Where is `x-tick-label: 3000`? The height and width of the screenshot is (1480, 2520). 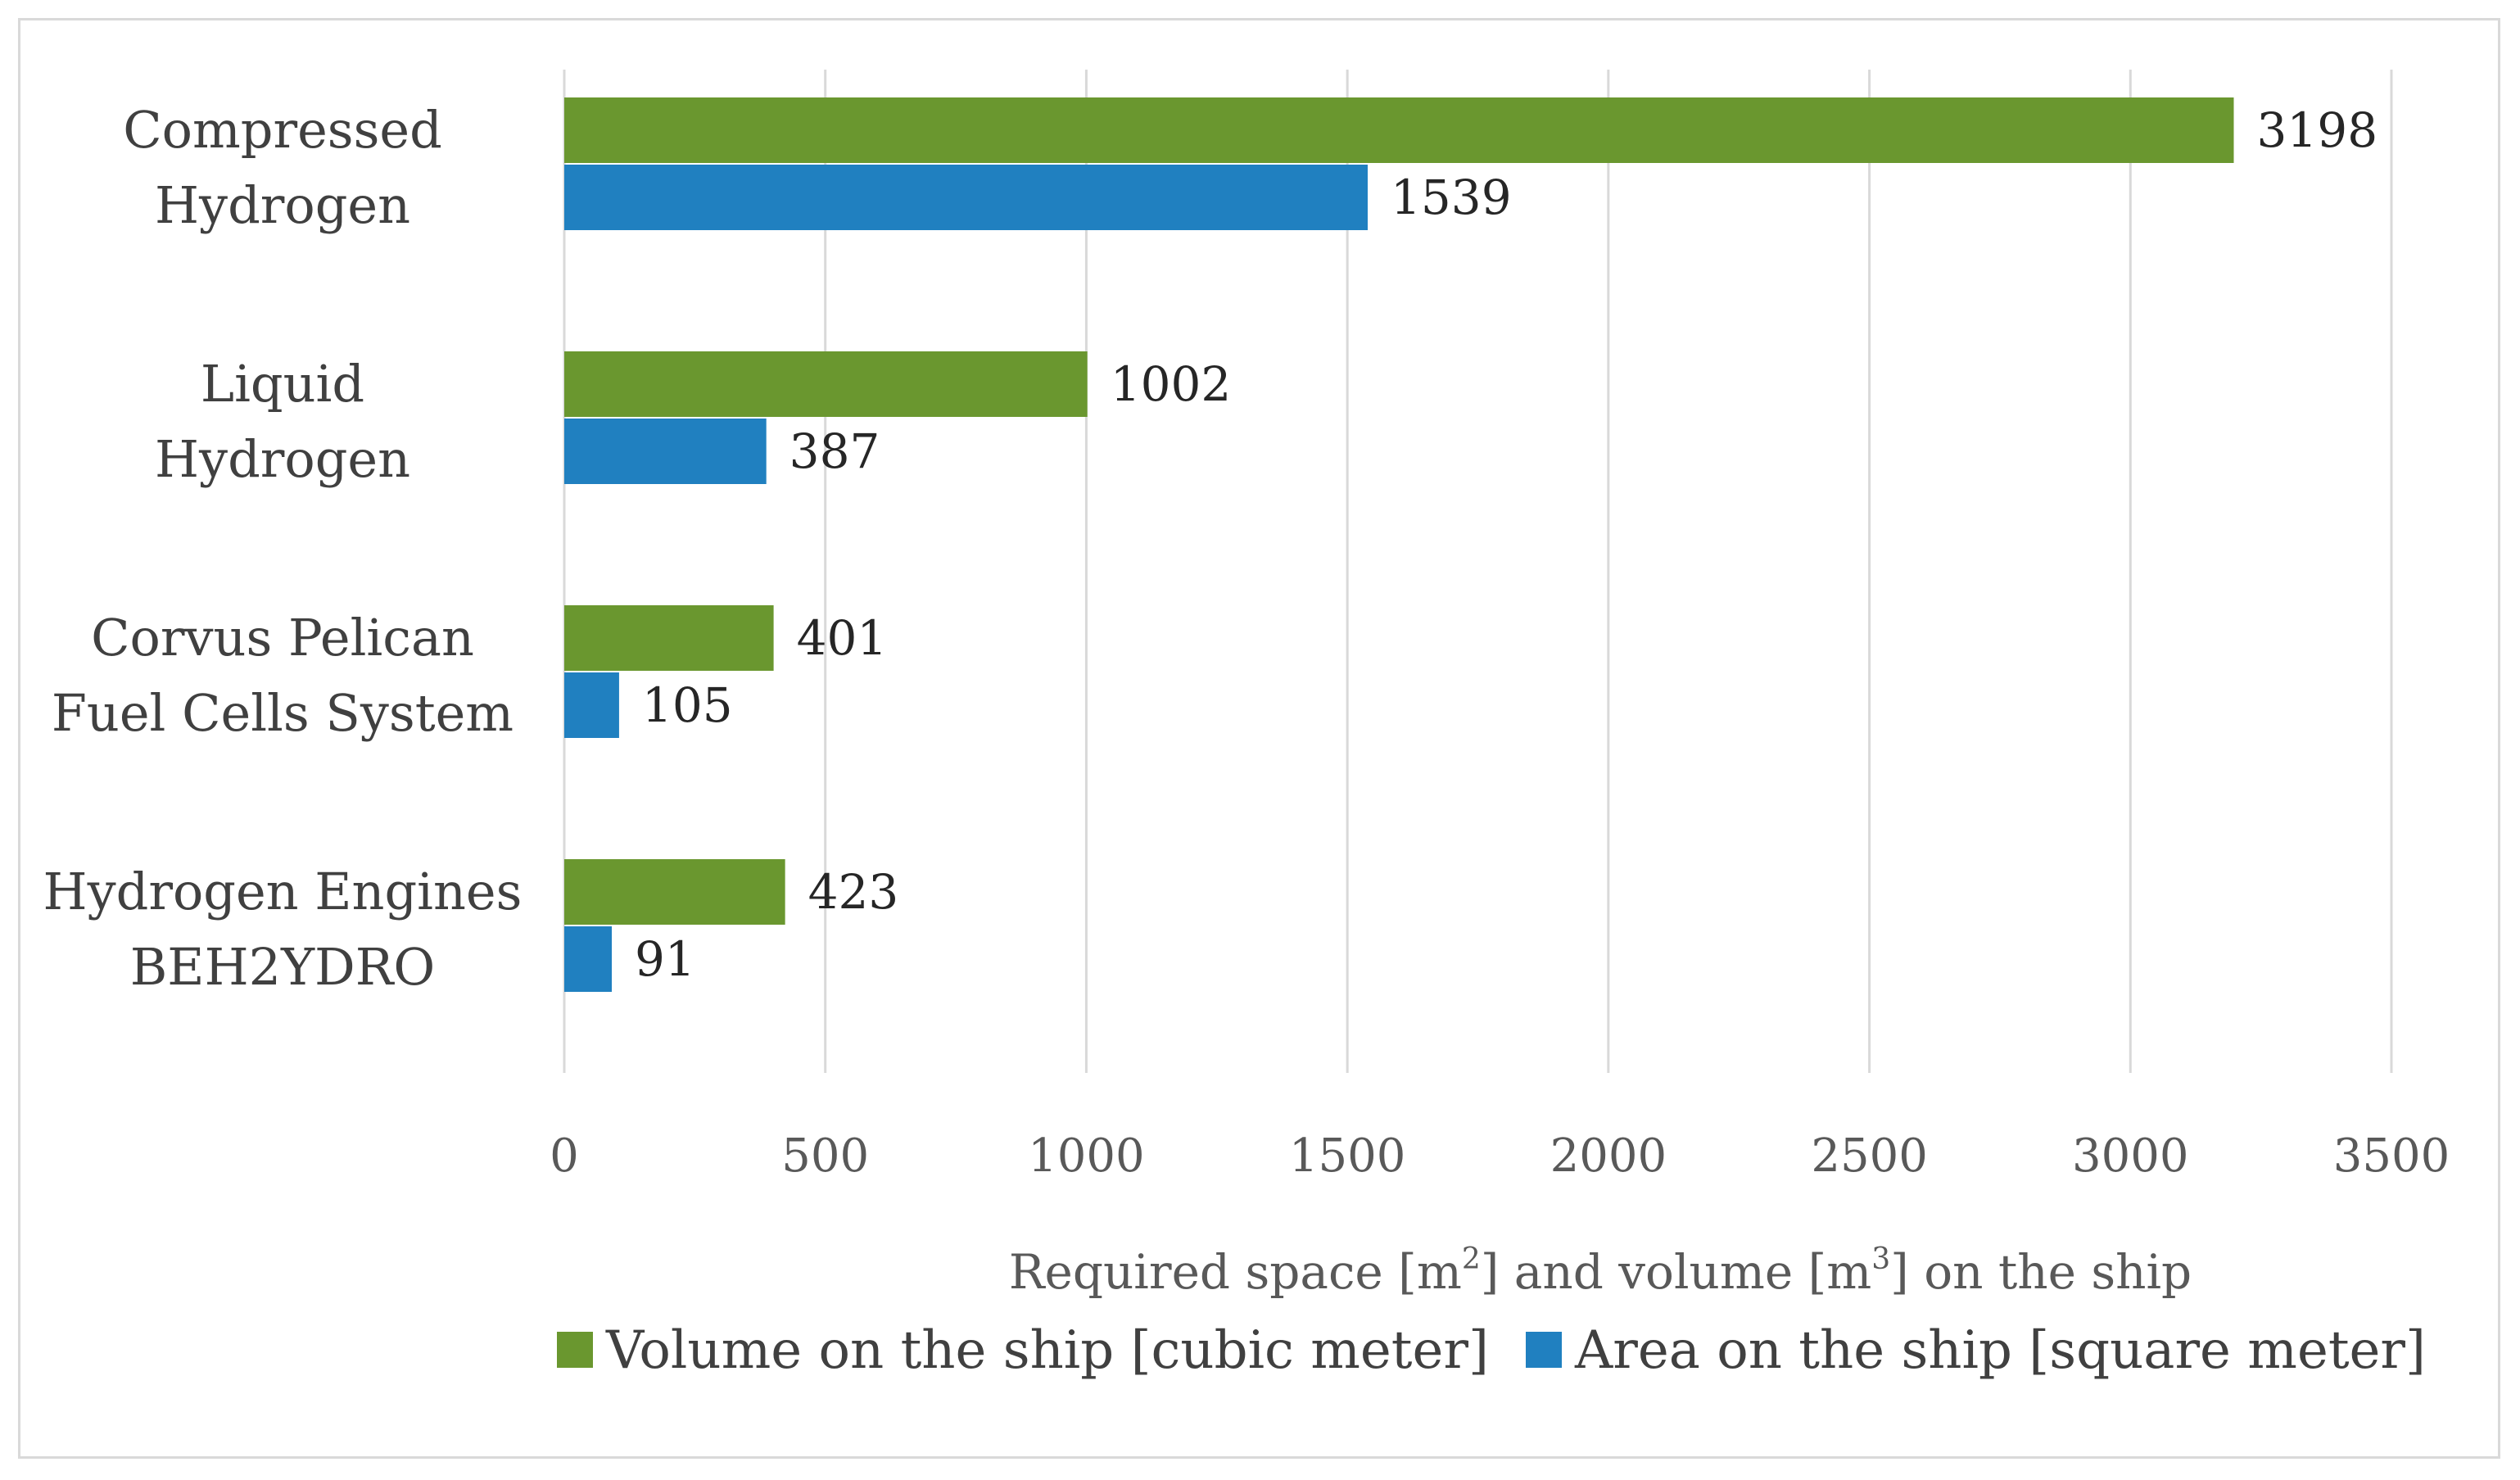
x-tick-label: 3000 is located at coordinates (2130, 1156).